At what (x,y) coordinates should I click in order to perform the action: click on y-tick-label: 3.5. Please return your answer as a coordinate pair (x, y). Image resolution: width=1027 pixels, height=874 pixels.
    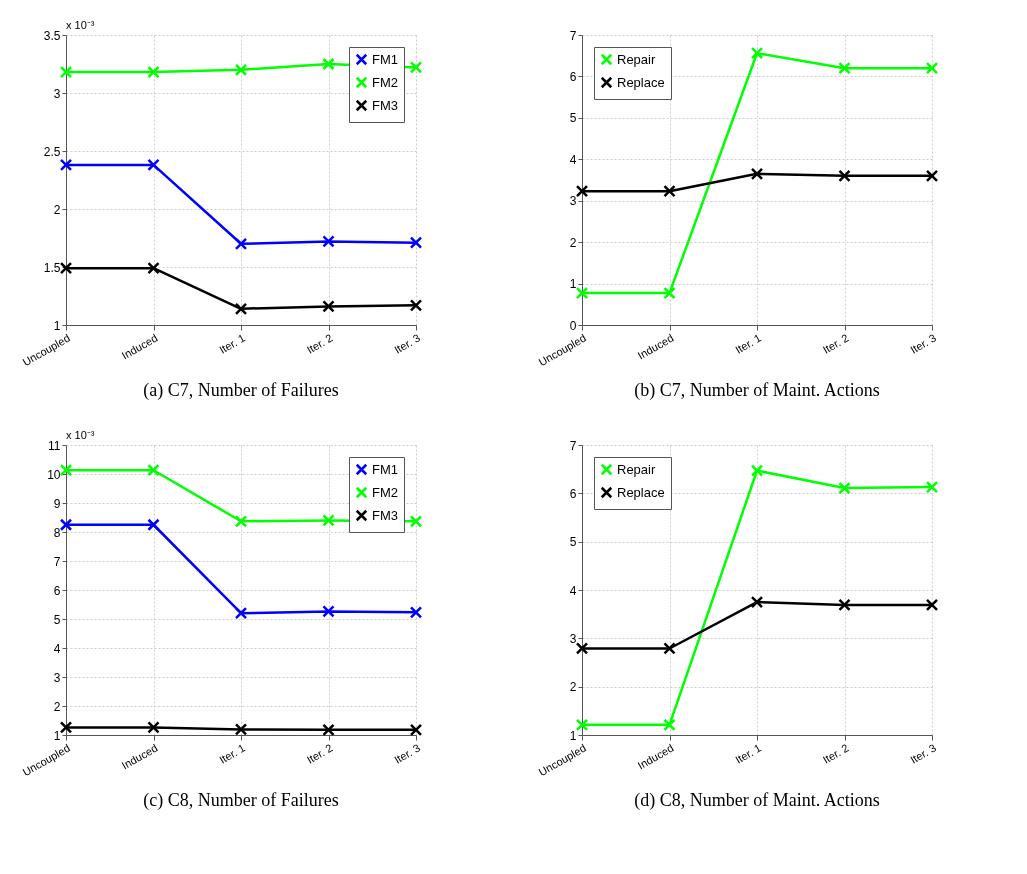
    Looking at the image, I should click on (52, 35).